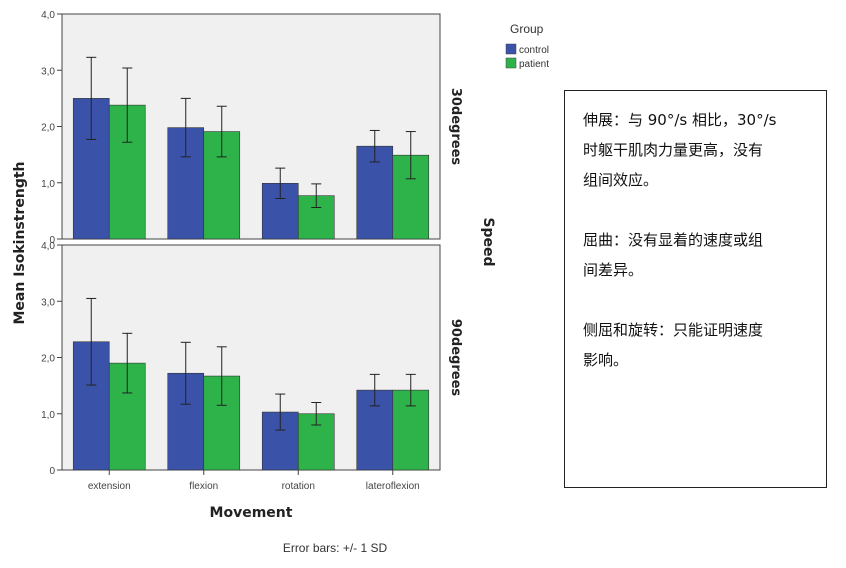  What do you see at coordinates (527, 29) in the screenshot?
I see `legend-title: Group` at bounding box center [527, 29].